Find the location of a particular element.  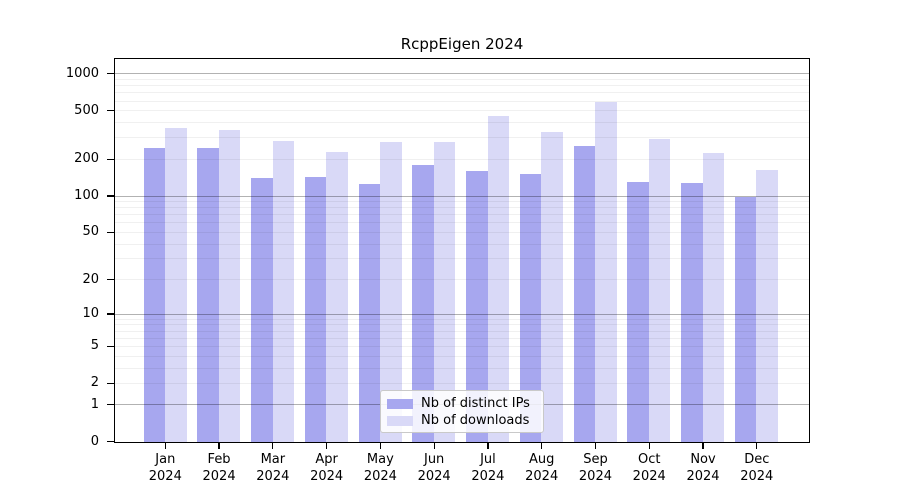

y-tick-label-200: 200 is located at coordinates (86, 159).